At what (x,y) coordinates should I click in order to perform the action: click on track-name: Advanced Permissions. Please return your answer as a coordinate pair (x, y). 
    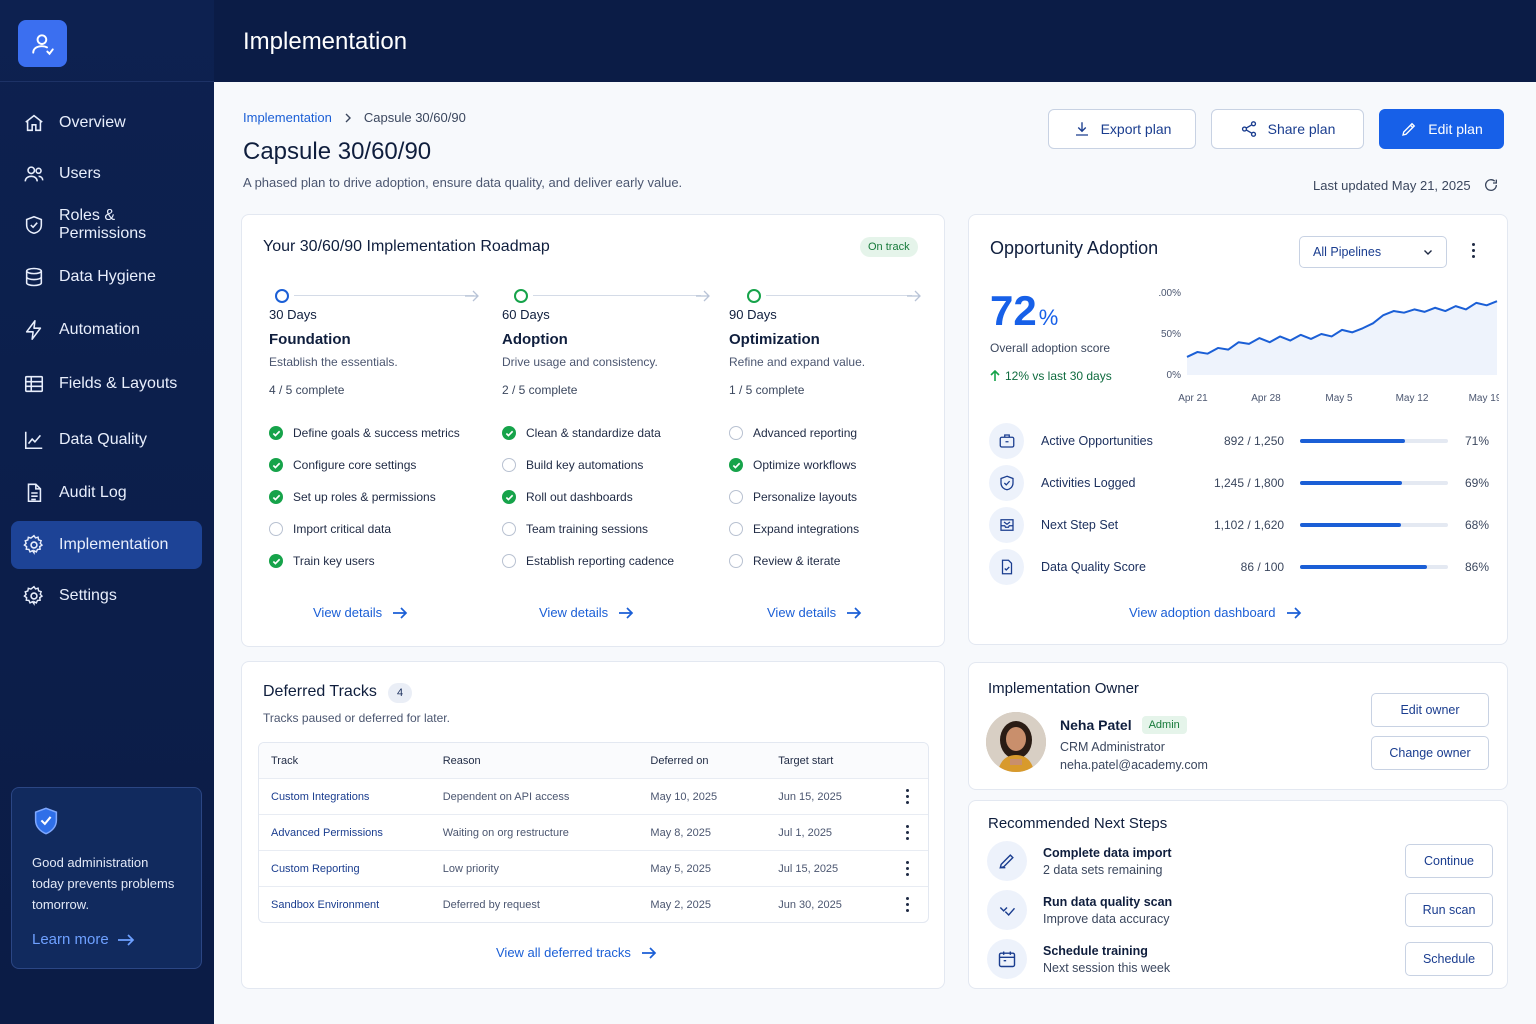
    Looking at the image, I should click on (327, 832).